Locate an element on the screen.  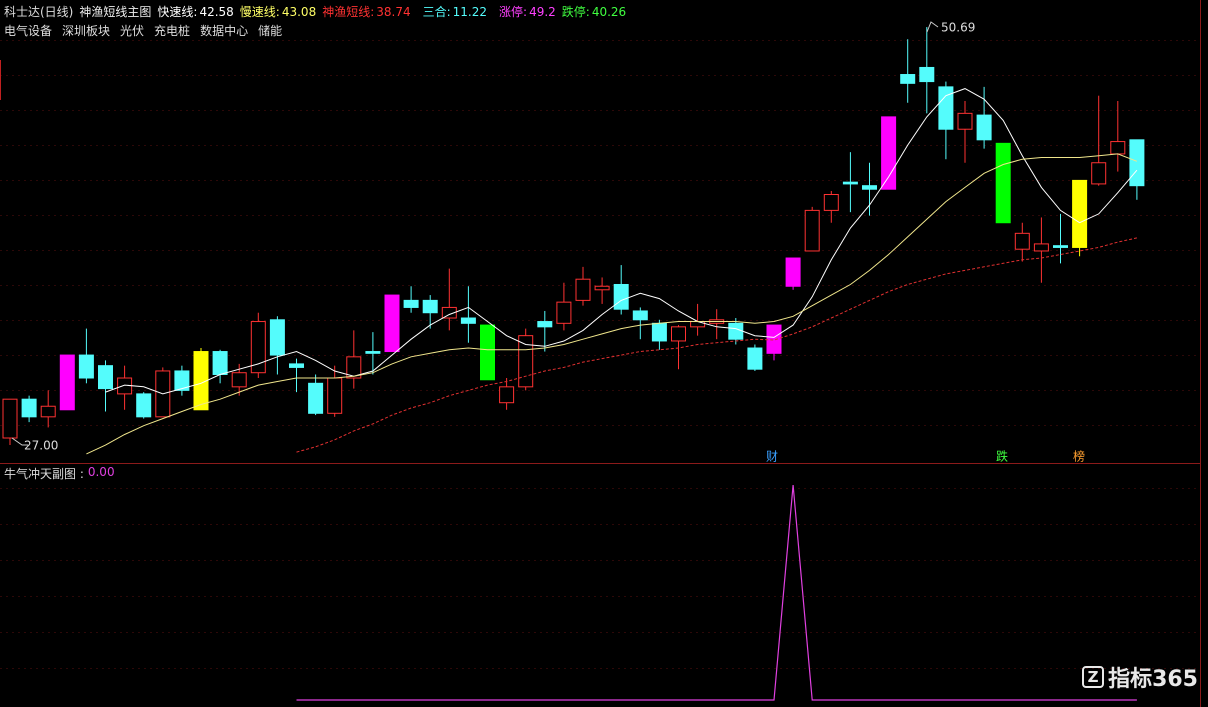
indicator-name: 神渔短线主图 is located at coordinates (115, 12).